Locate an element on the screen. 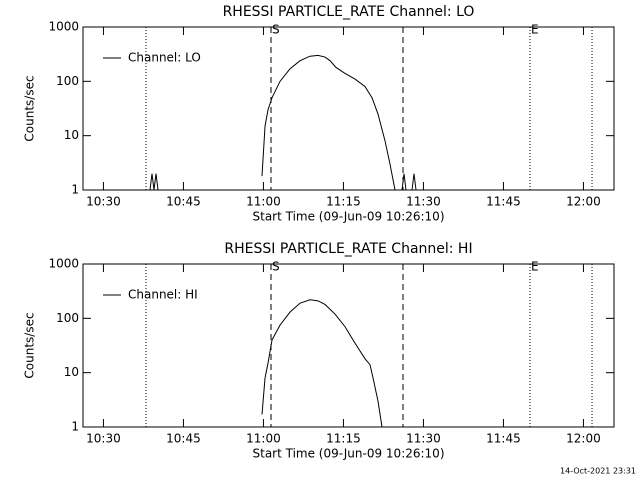  legend-label: Channel: LO is located at coordinates (164, 58).